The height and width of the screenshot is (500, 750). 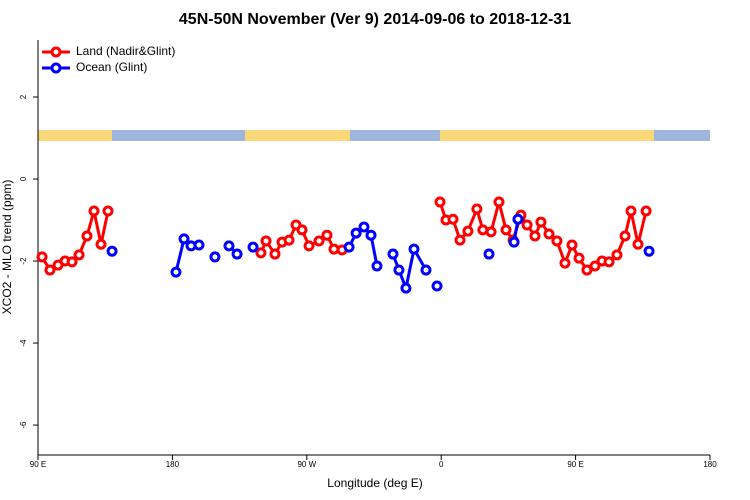 What do you see at coordinates (7, 247) in the screenshot?
I see `y-axis-label: XCO2 - MLO trend (ppm)` at bounding box center [7, 247].